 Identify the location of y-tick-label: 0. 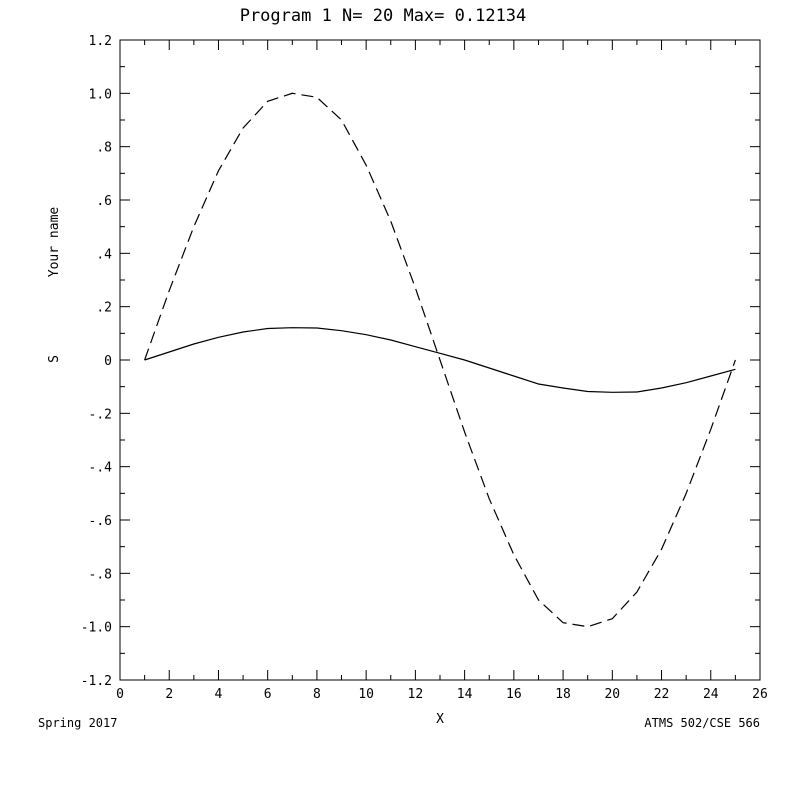
(108, 361).